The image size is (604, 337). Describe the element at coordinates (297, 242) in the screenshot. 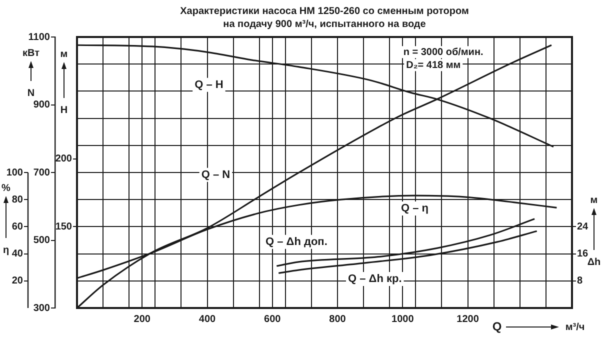

I see `series-label: Q – Δh доп.` at that location.